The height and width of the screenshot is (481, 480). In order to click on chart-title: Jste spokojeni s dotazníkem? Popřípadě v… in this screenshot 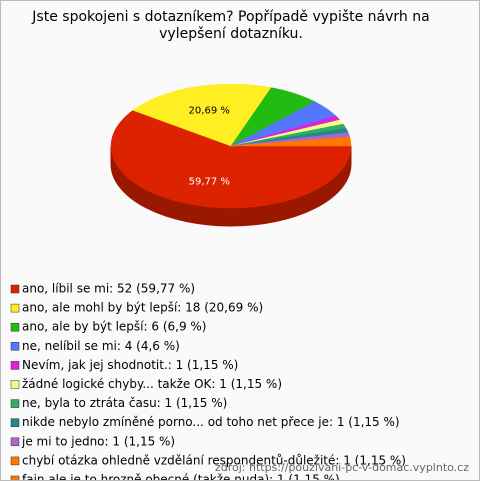, I will do `click(231, 25)`.